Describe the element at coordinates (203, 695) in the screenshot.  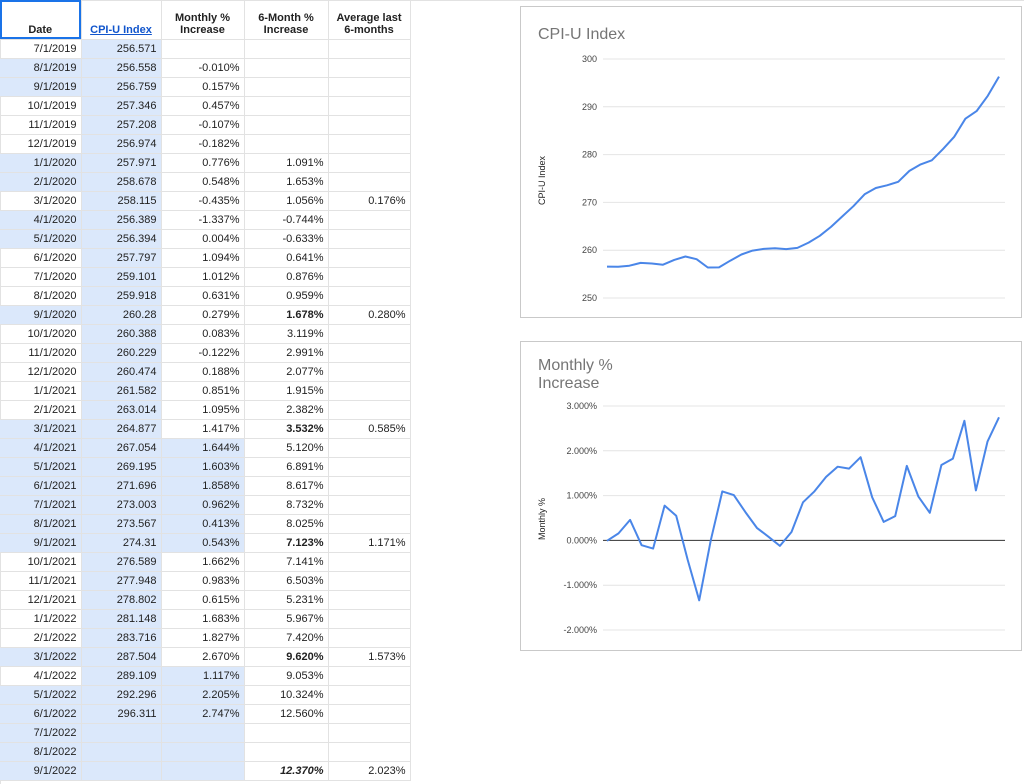
I see `cell-monthly-increase: 2.205%` at that location.